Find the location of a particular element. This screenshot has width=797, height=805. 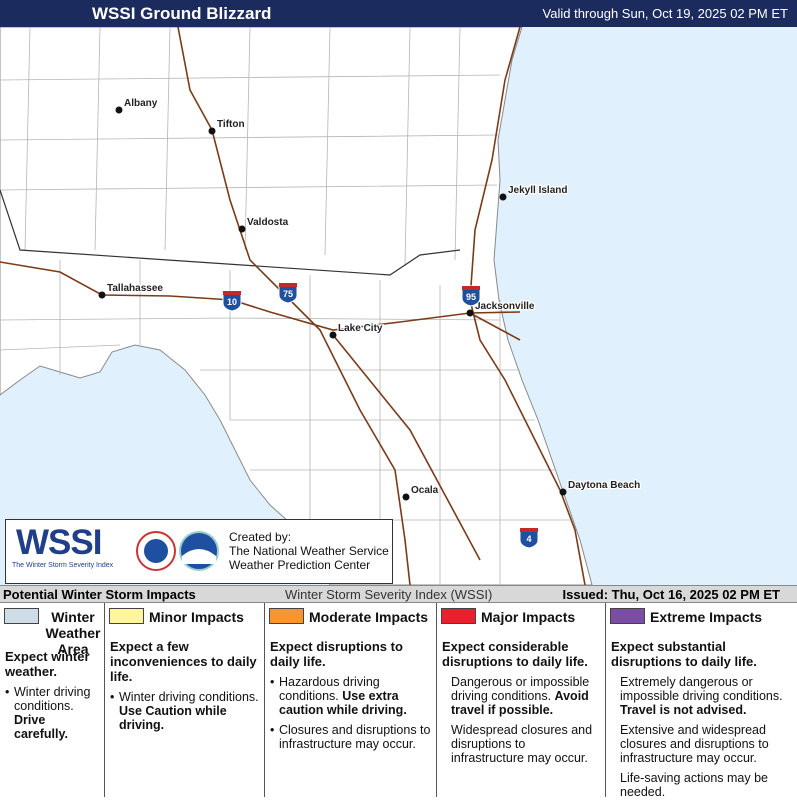

city-label: Daytona Beach is located at coordinates (604, 485).